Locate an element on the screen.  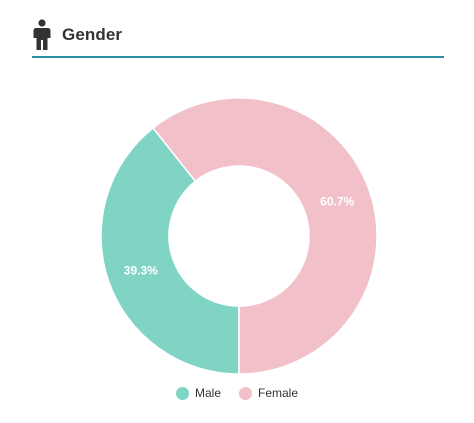
legend-label: Male is located at coordinates (207, 393).